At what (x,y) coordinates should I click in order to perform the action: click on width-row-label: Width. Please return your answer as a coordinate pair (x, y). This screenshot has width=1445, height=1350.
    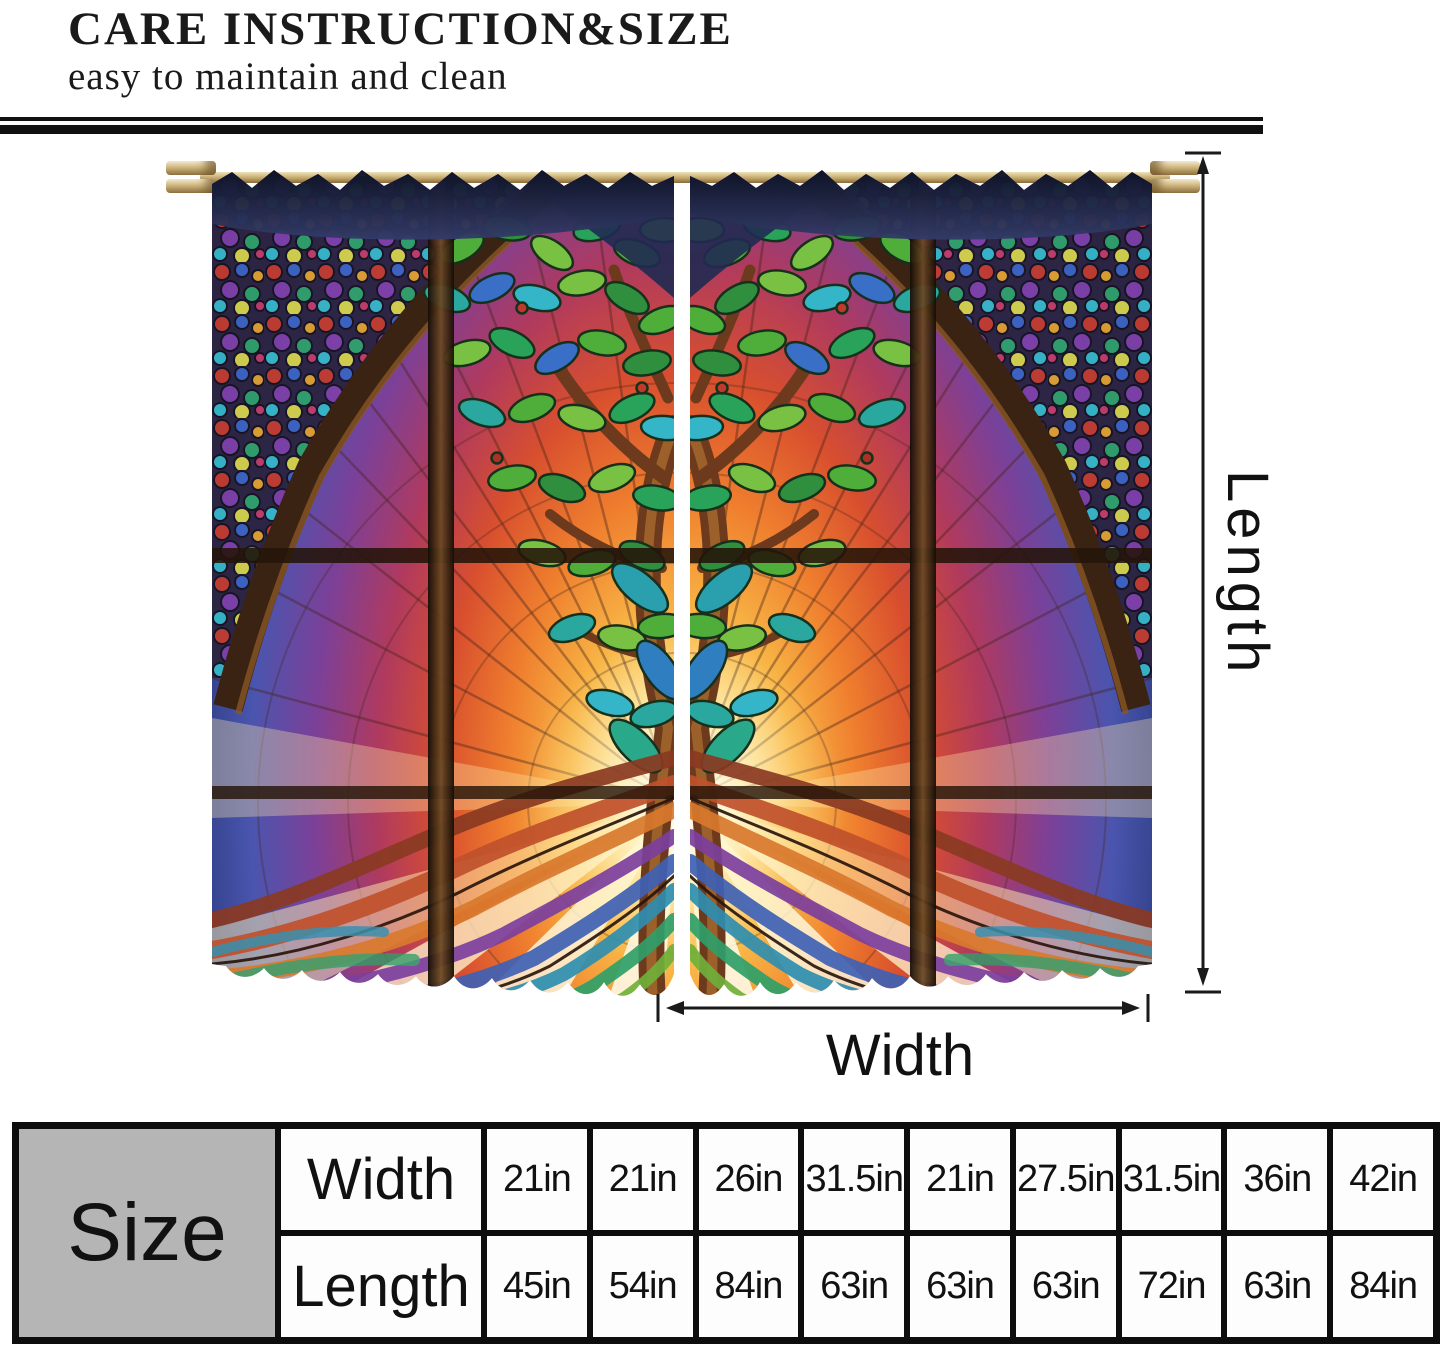
    Looking at the image, I should click on (381, 1179).